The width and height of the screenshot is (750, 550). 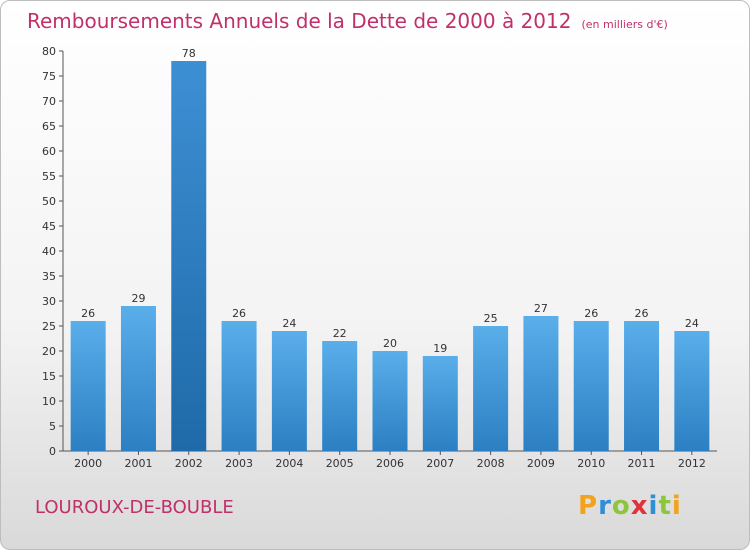 What do you see at coordinates (49, 201) in the screenshot?
I see `y-tick-label: 50` at bounding box center [49, 201].